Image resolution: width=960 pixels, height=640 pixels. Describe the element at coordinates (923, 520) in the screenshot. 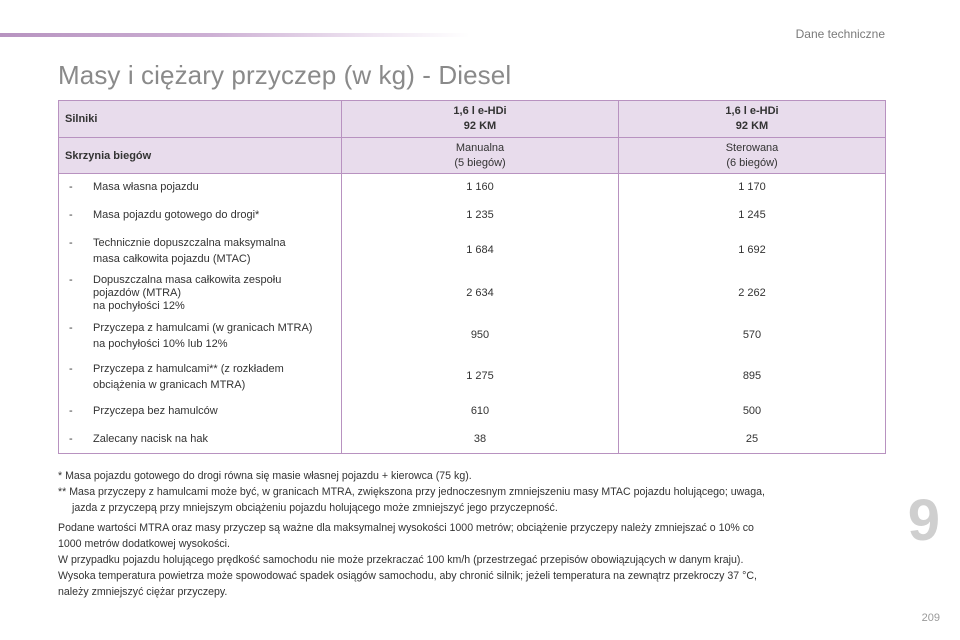

I see `chapter-number: 9` at that location.